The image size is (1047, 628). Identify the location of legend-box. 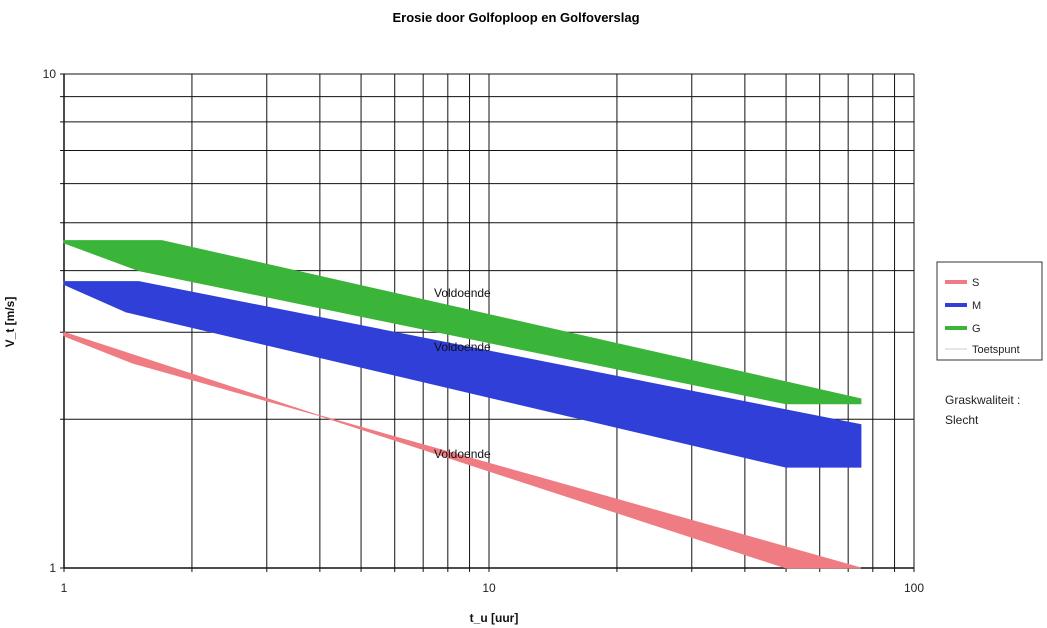
(989, 311).